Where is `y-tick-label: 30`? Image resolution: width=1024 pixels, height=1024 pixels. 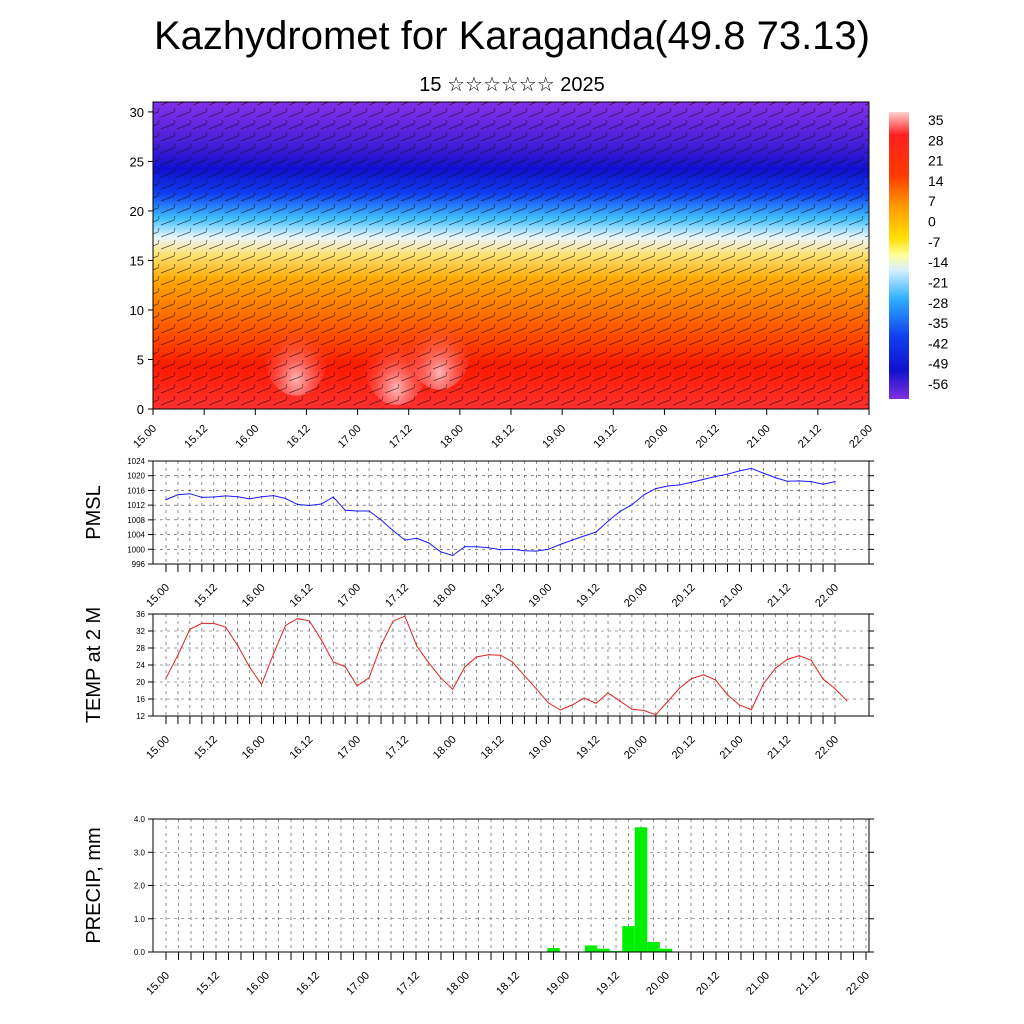
y-tick-label: 30 is located at coordinates (137, 112).